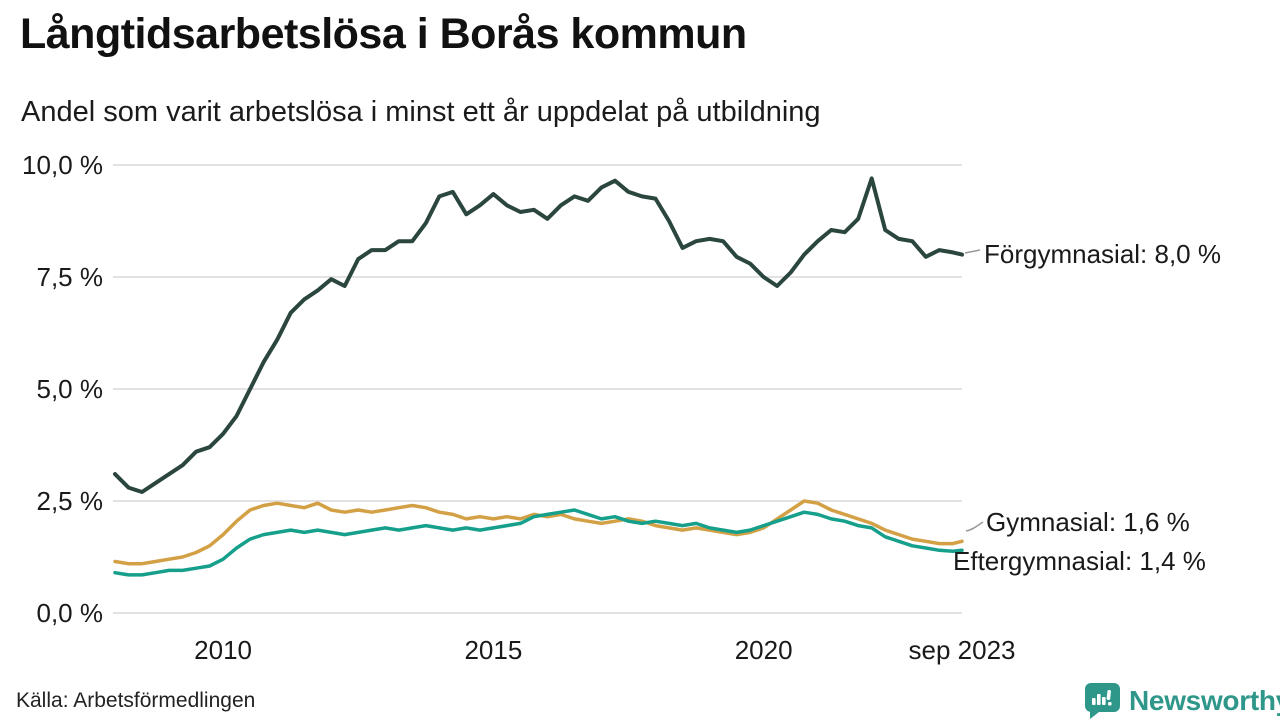  I want to click on x-tick-label: 2010, so click(223, 650).